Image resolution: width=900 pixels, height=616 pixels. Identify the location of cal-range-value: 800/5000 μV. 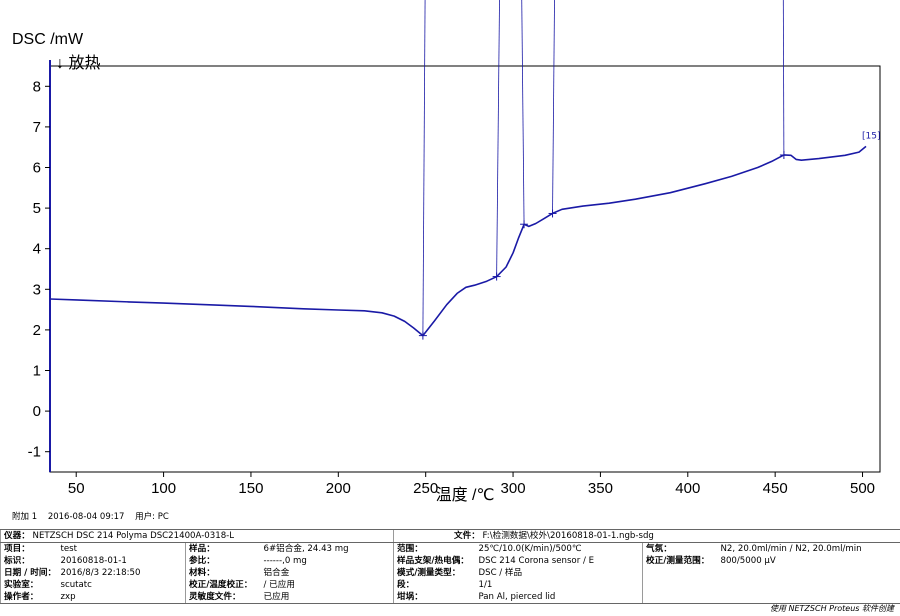
(748, 561).